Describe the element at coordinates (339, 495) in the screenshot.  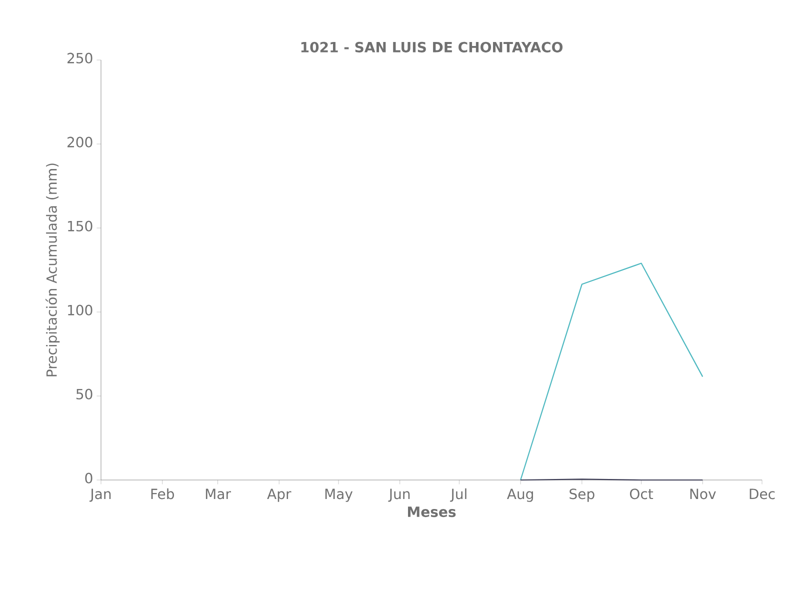
I see `x-tick-label: May` at that location.